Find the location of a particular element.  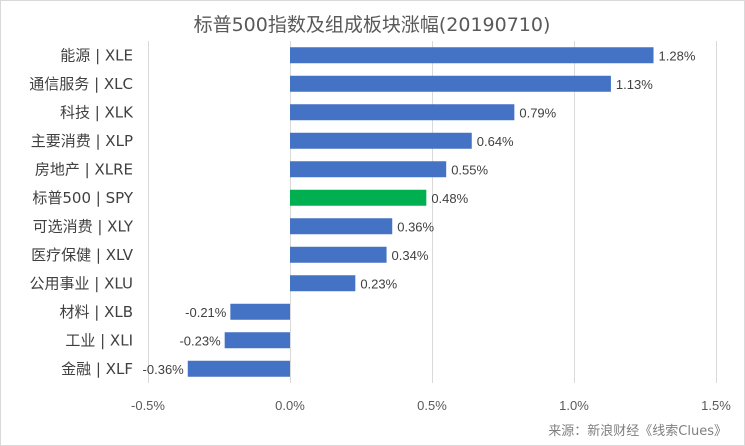

data-label: 0.34% is located at coordinates (410, 255).